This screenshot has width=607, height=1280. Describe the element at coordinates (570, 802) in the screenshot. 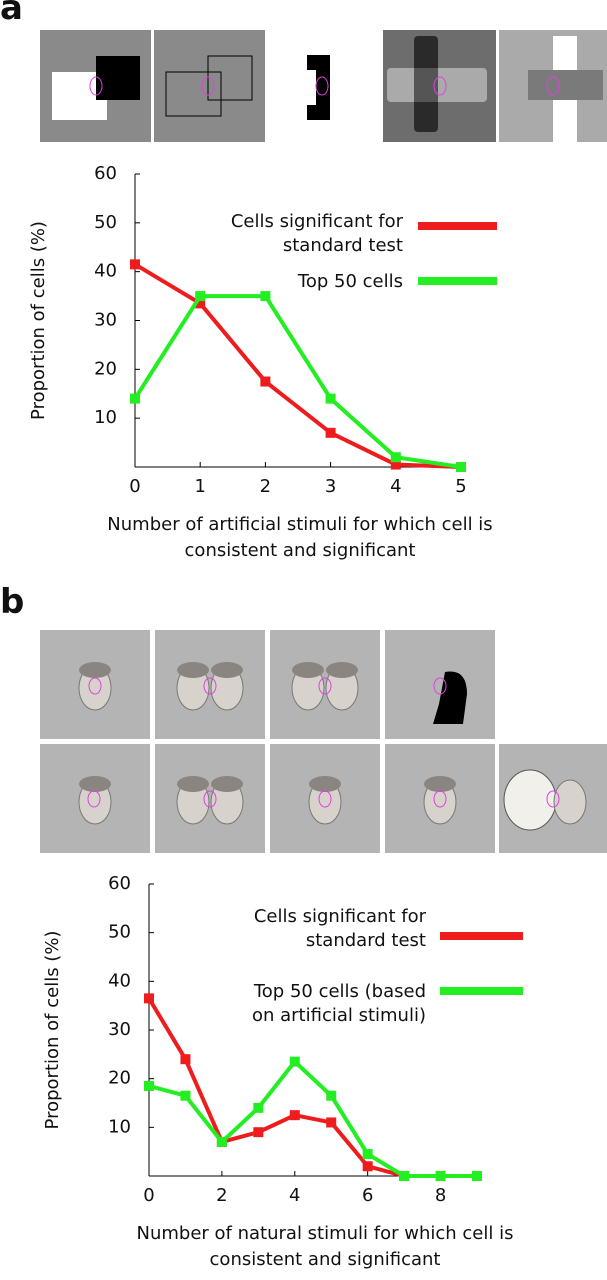

I see `face` at that location.